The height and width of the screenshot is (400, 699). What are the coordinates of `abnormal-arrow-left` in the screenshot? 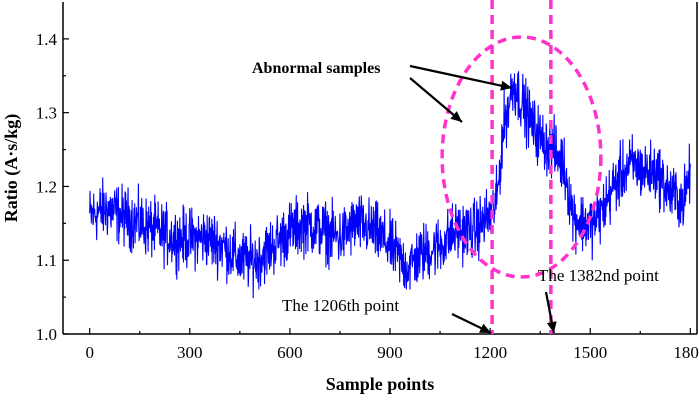 It's located at (436, 100).